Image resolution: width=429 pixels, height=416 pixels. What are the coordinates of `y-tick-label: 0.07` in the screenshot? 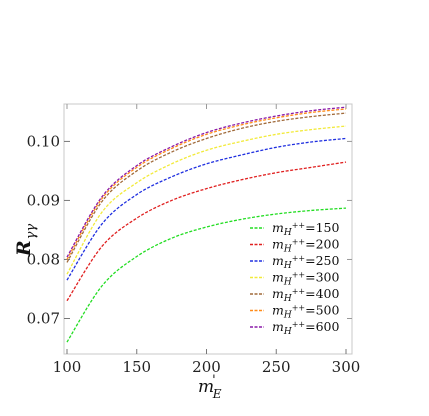 It's located at (43, 318).